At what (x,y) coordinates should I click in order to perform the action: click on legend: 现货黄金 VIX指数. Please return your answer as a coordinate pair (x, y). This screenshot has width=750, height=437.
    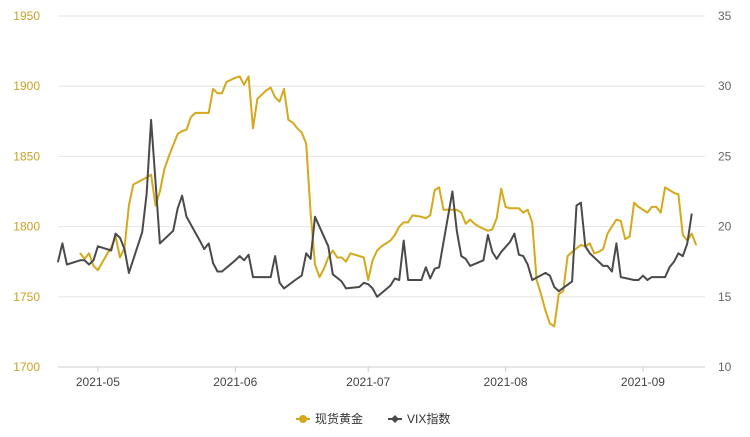
    Looking at the image, I should click on (373, 418).